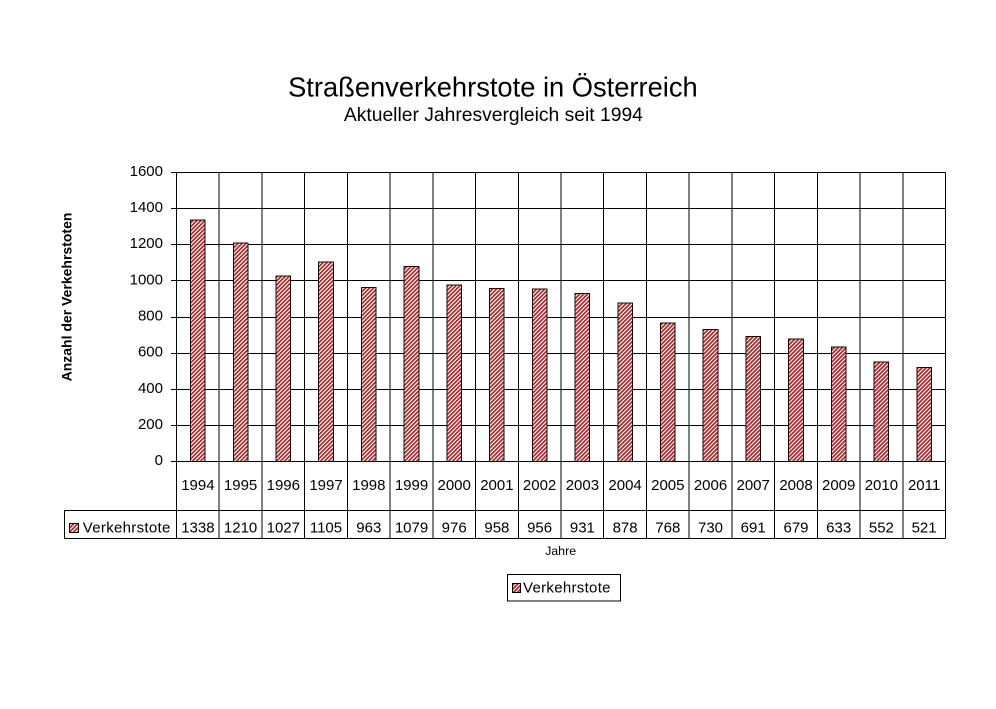 Image resolution: width=996 pixels, height=709 pixels. What do you see at coordinates (146, 243) in the screenshot?
I see `svg-text: 1200` at bounding box center [146, 243].